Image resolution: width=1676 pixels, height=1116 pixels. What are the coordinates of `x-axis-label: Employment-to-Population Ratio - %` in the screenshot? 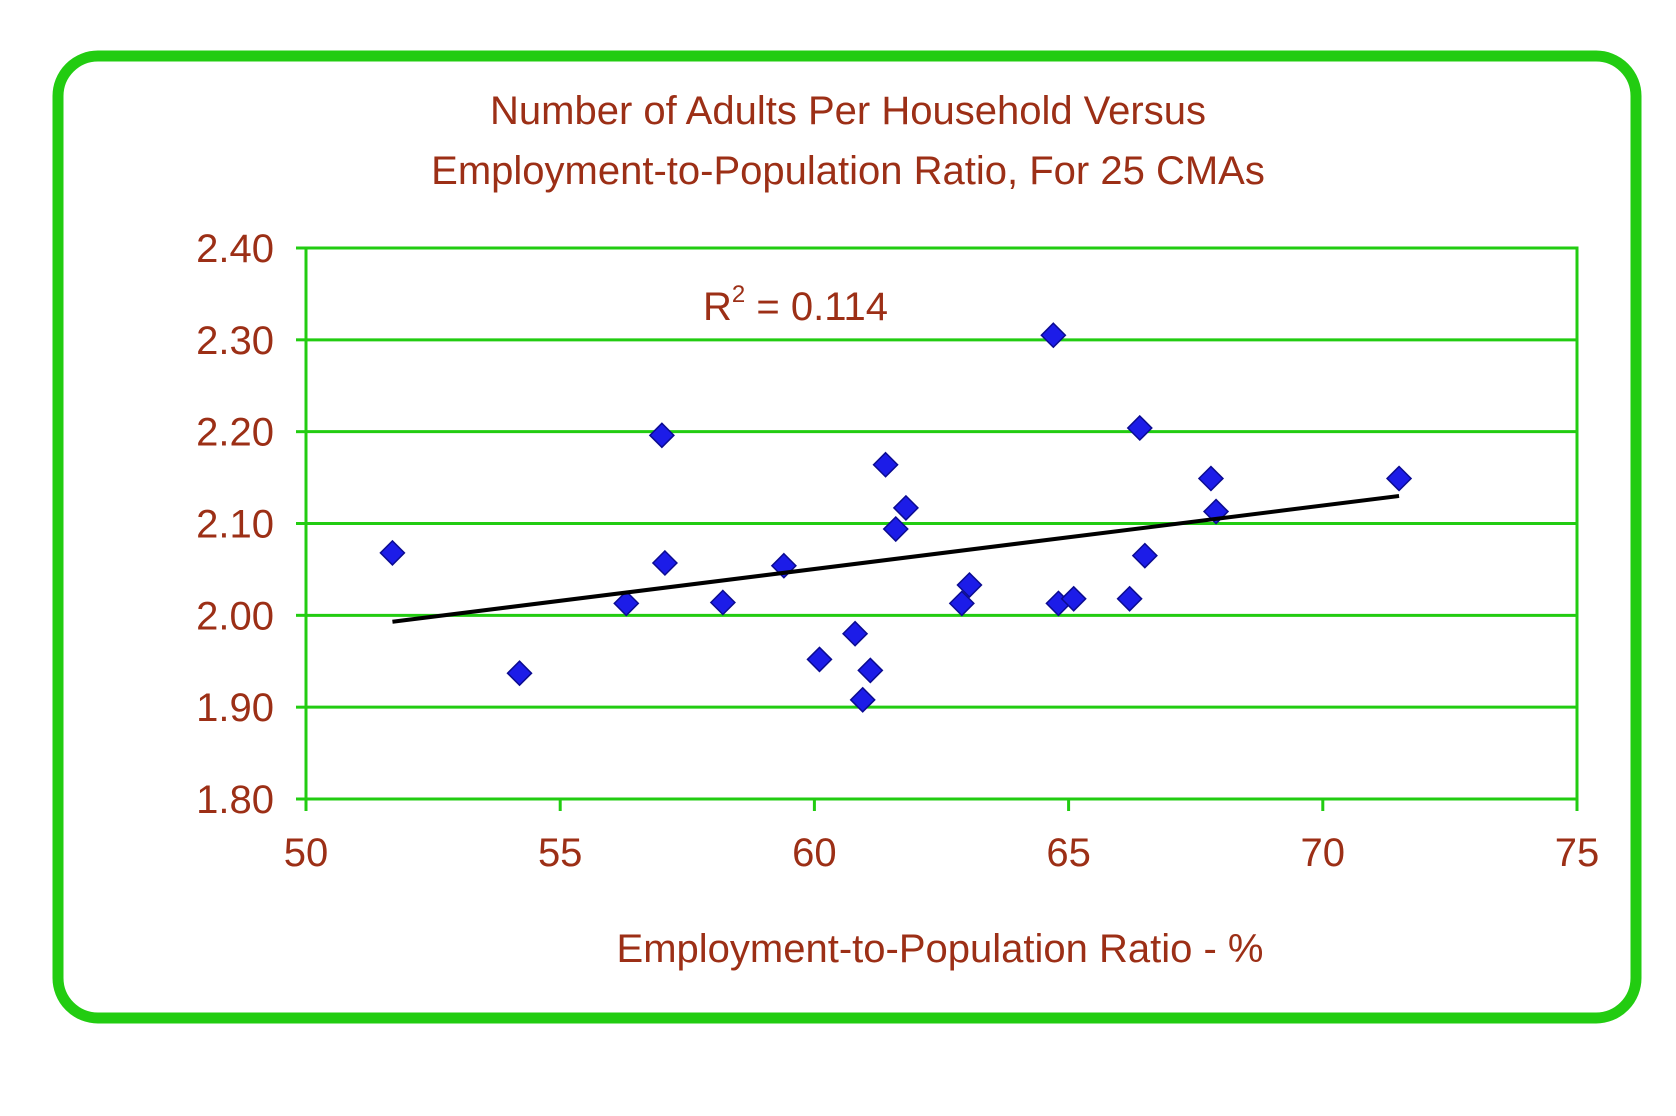 It's located at (940, 949).